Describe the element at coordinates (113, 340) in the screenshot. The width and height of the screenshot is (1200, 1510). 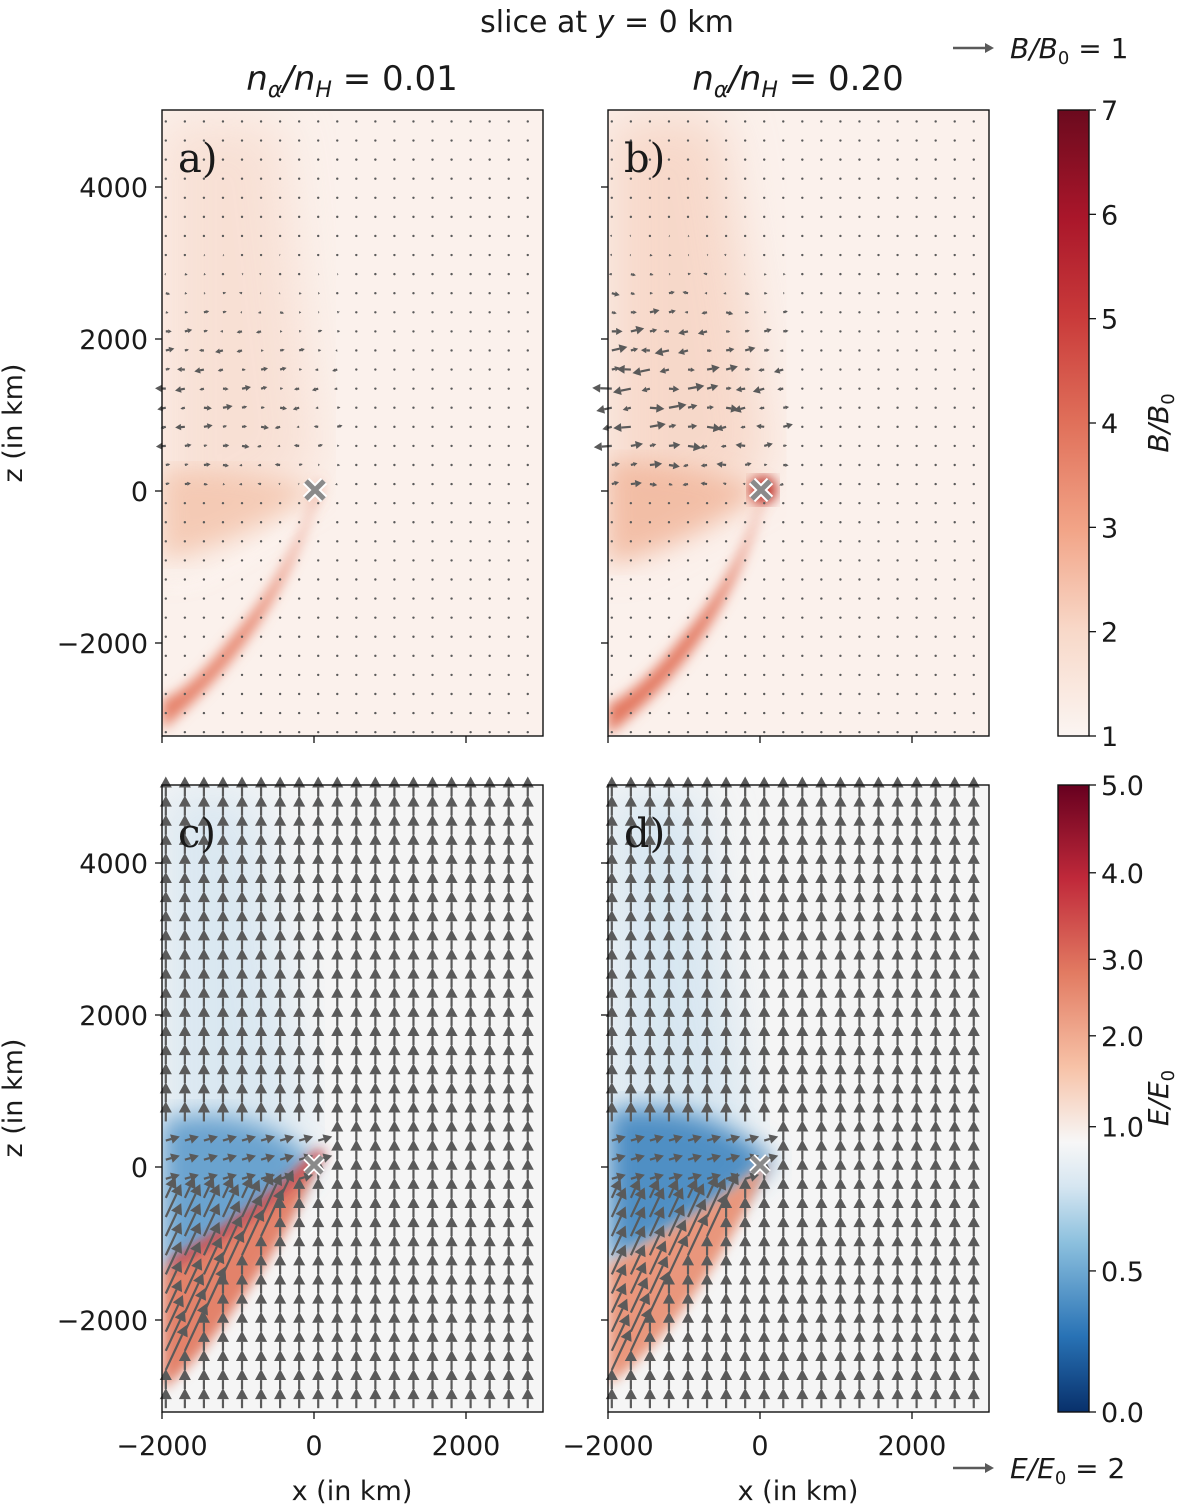
I see `panel-a-ytick-label: 2000` at that location.